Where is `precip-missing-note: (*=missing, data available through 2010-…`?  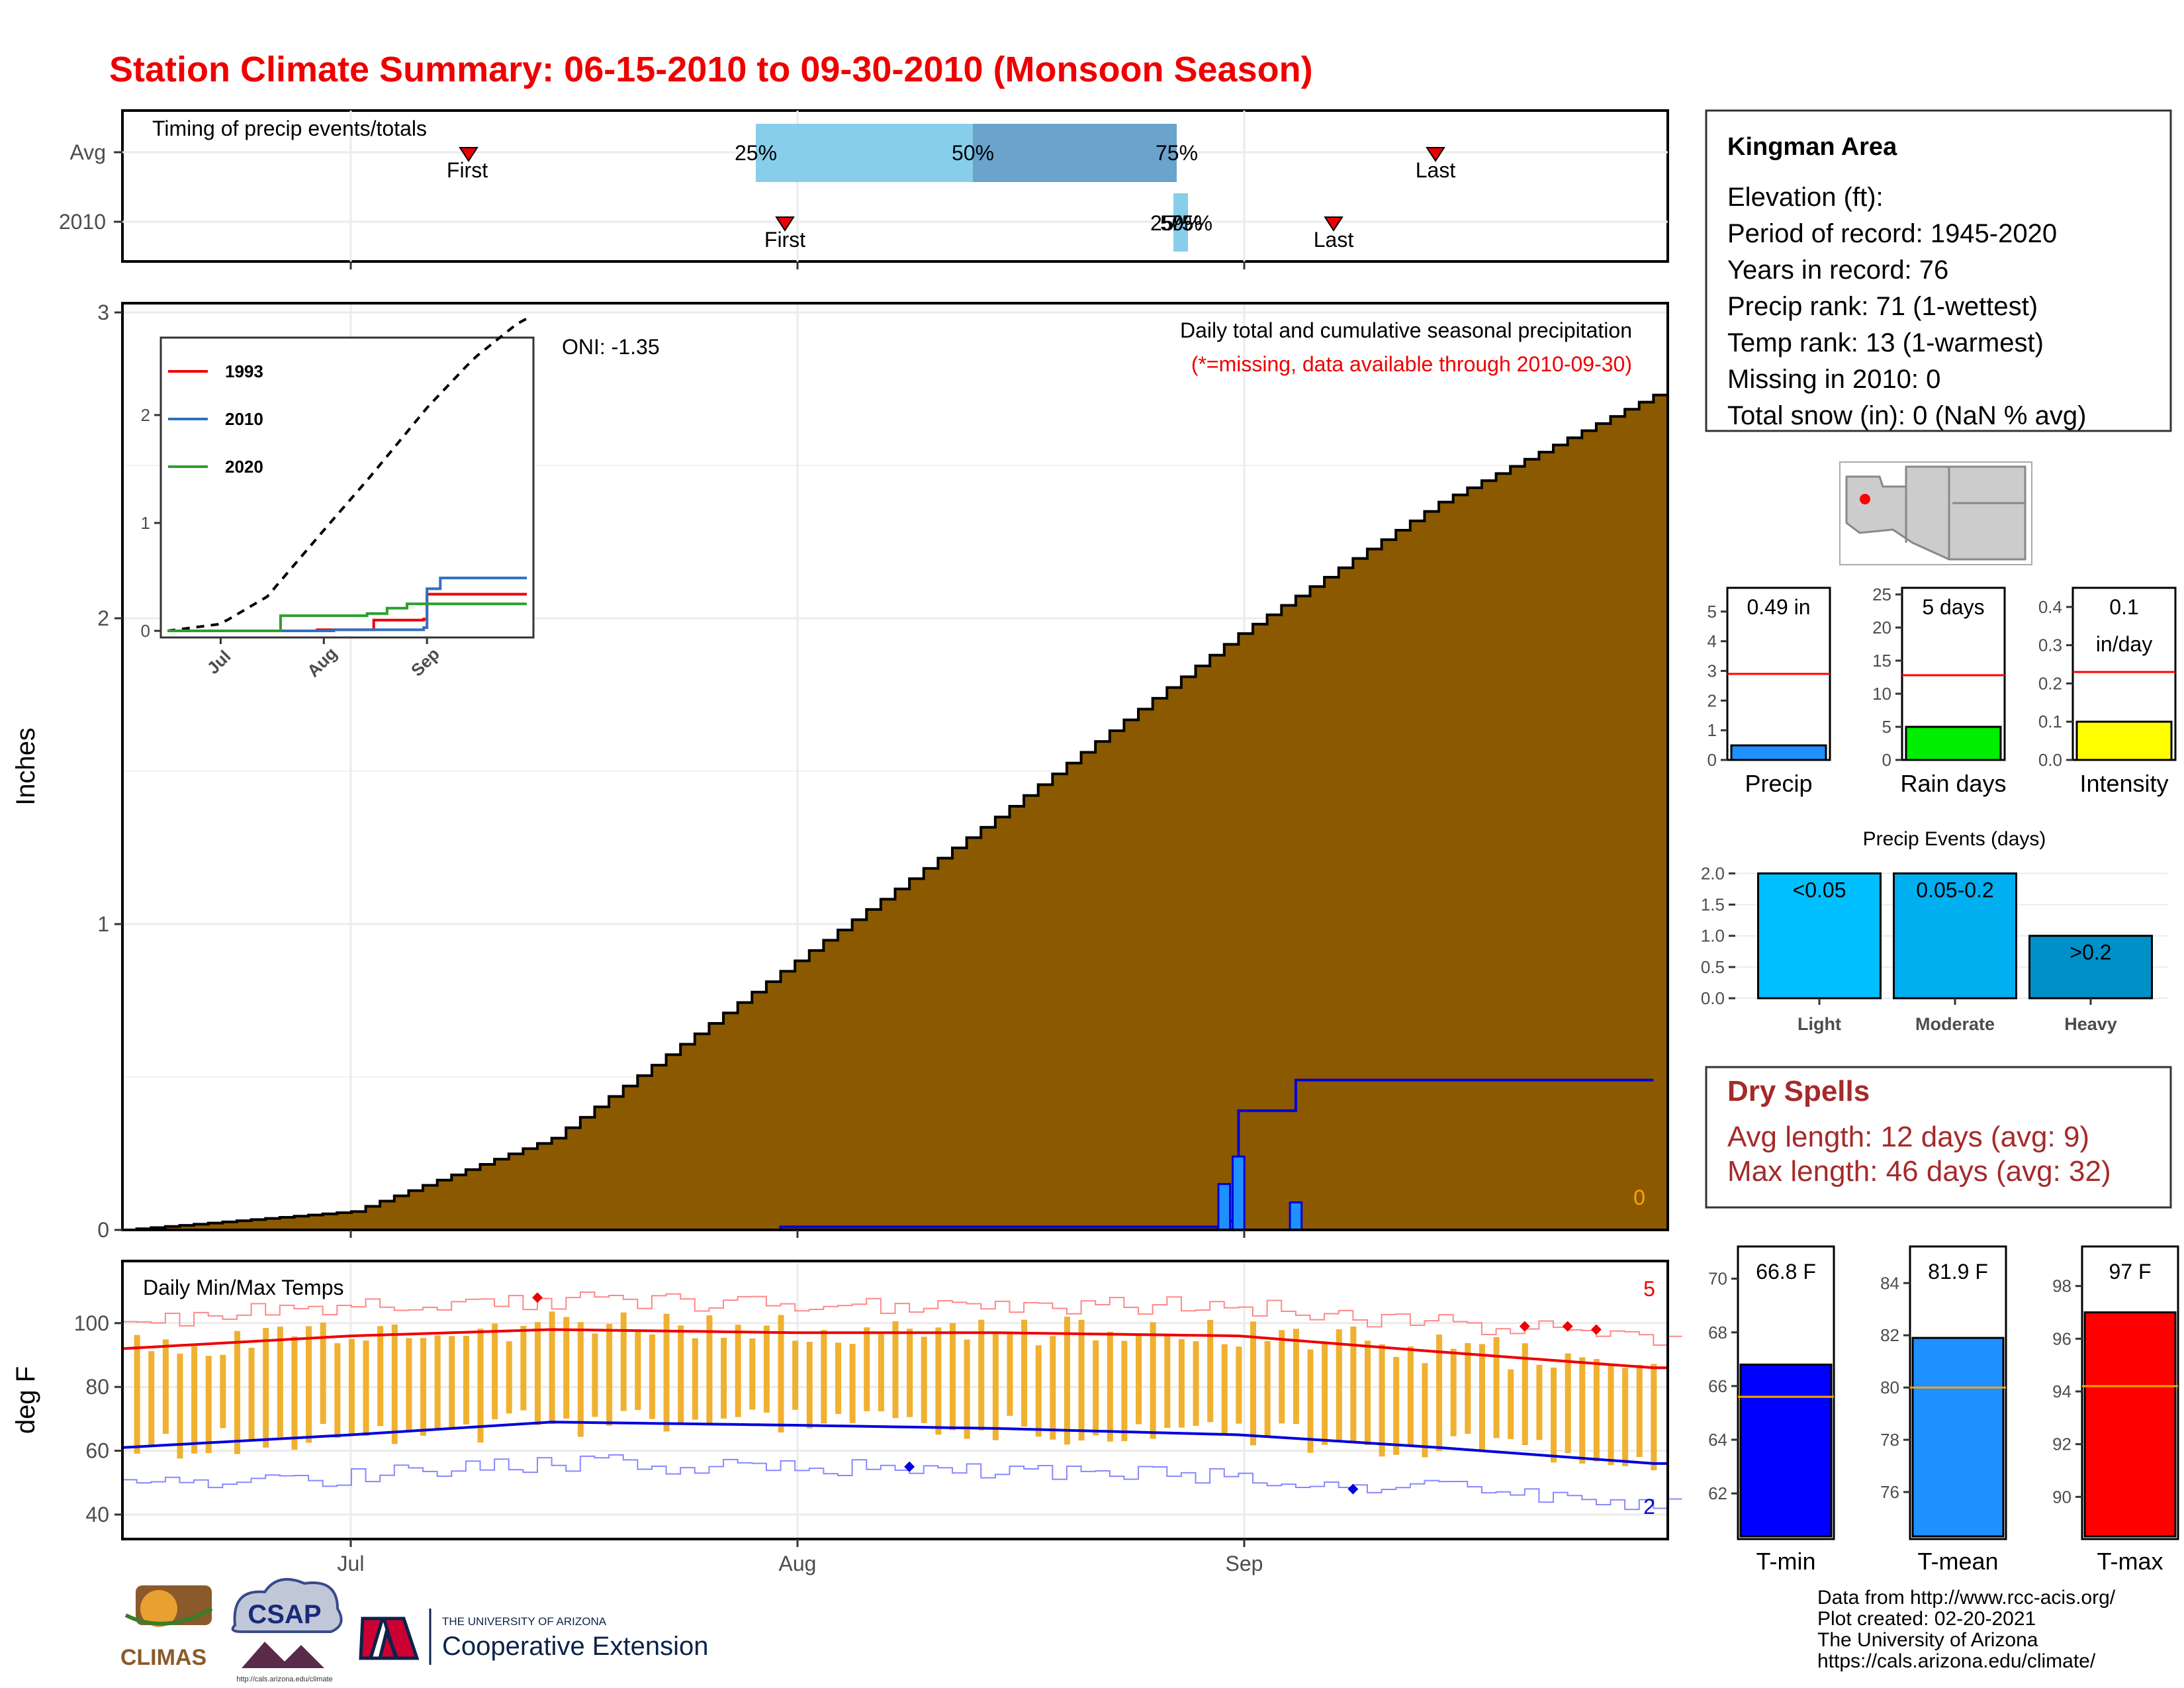 precip-missing-note: (*=missing, data available through 2010-… is located at coordinates (1411, 364).